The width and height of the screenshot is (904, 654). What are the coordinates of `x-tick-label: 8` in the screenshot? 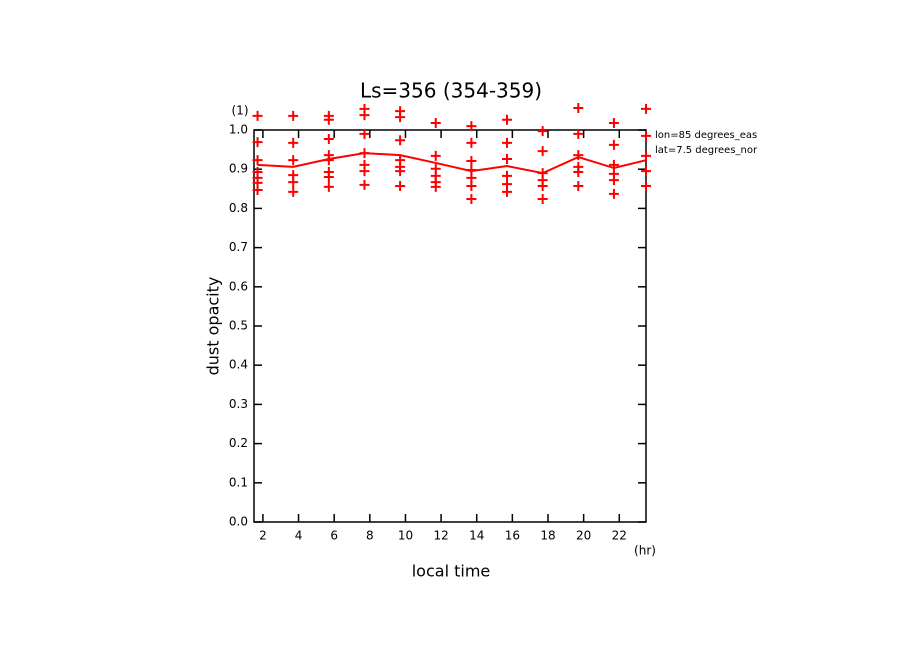 It's located at (370, 536).